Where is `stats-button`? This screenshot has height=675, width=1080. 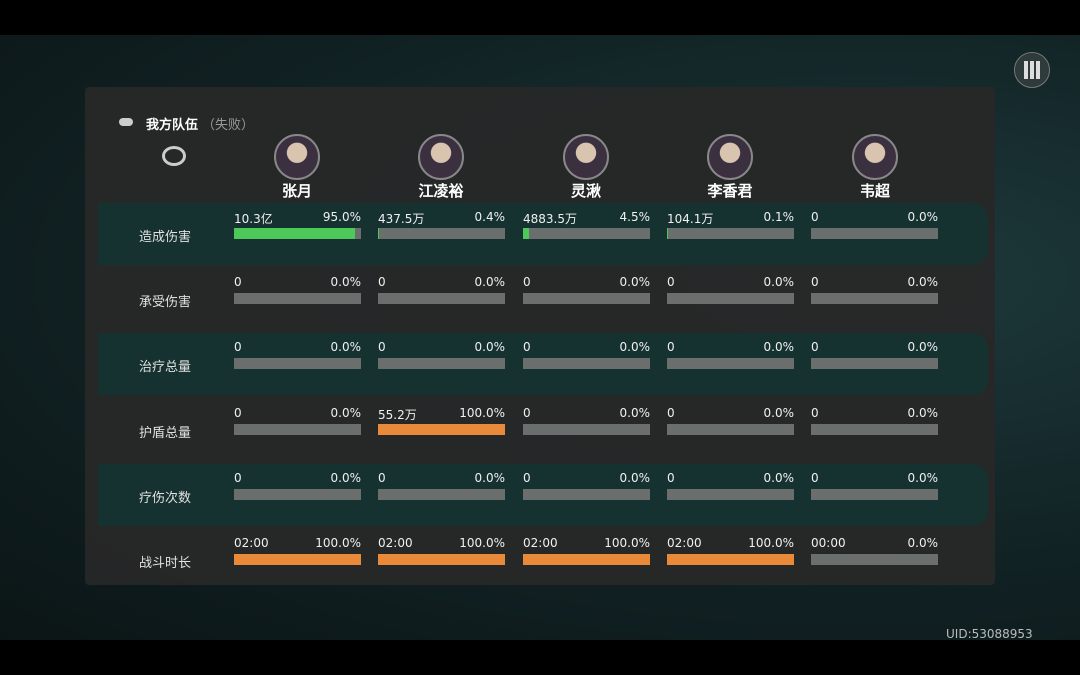
stats-button is located at coordinates (1032, 70).